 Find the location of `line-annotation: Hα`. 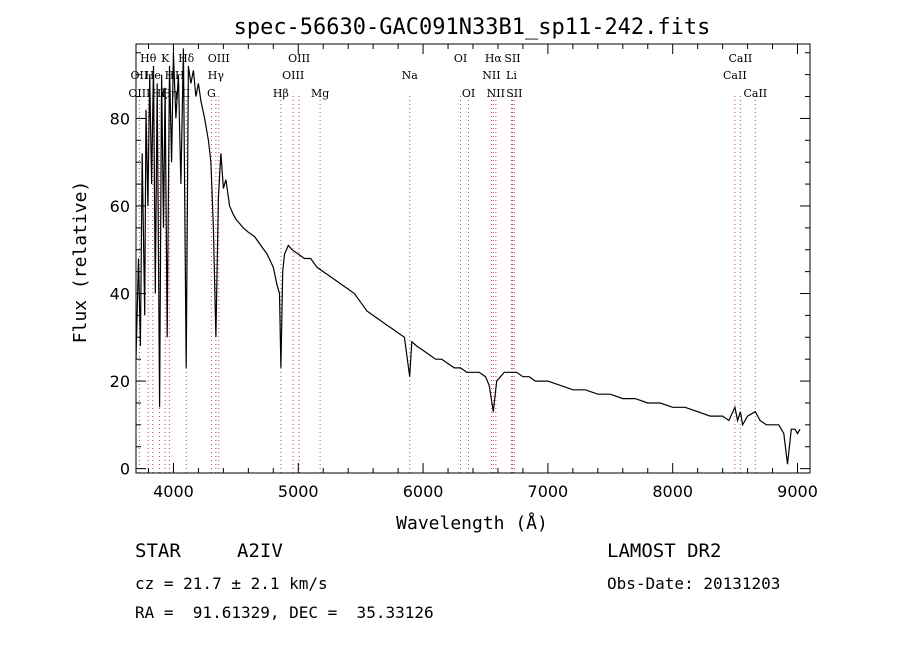

line-annotation: Hα is located at coordinates (494, 58).